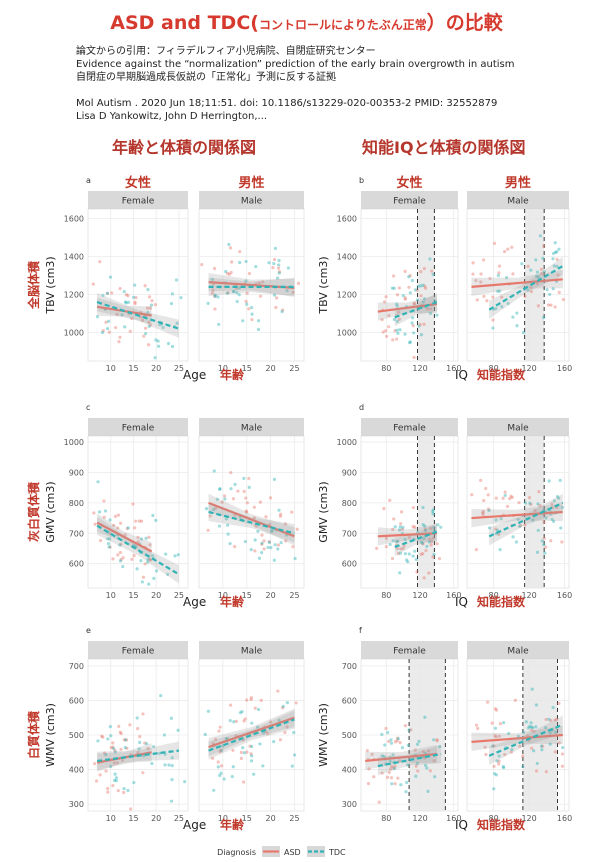 The image size is (613, 862). I want to click on fit-line-asd, so click(517, 283).